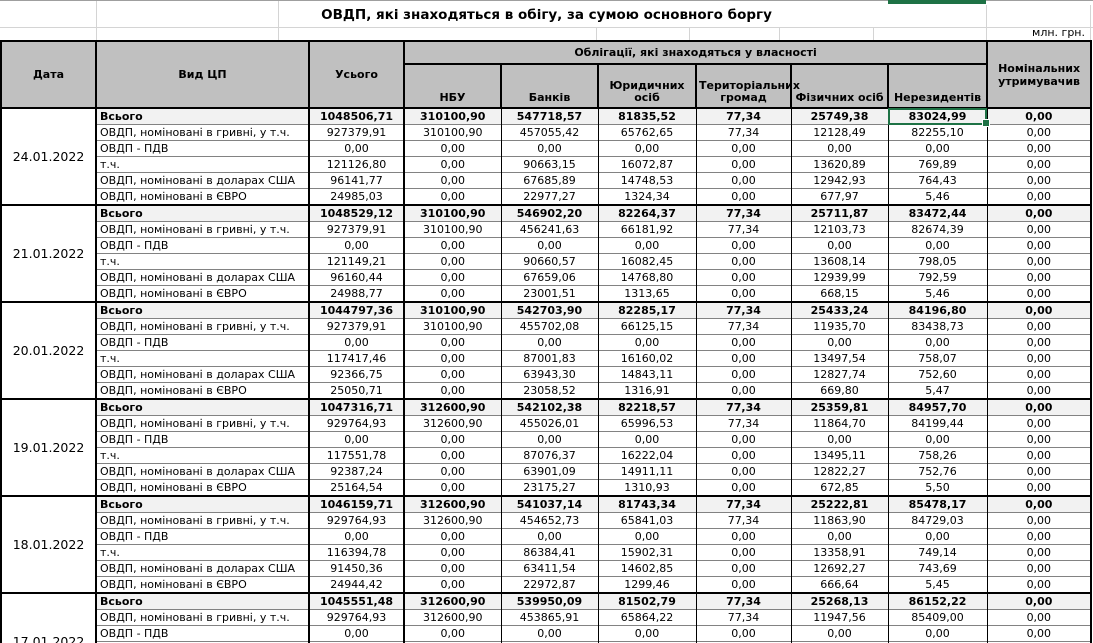 The height and width of the screenshot is (643, 1093). I want to click on unit-label: млн. грн., so click(1058, 32).